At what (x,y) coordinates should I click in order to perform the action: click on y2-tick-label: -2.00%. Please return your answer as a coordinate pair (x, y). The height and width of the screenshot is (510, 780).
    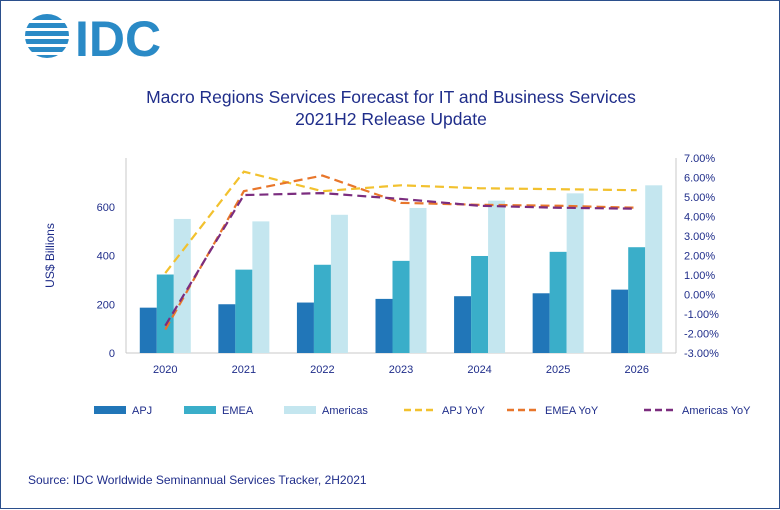
    Looking at the image, I should click on (701, 335).